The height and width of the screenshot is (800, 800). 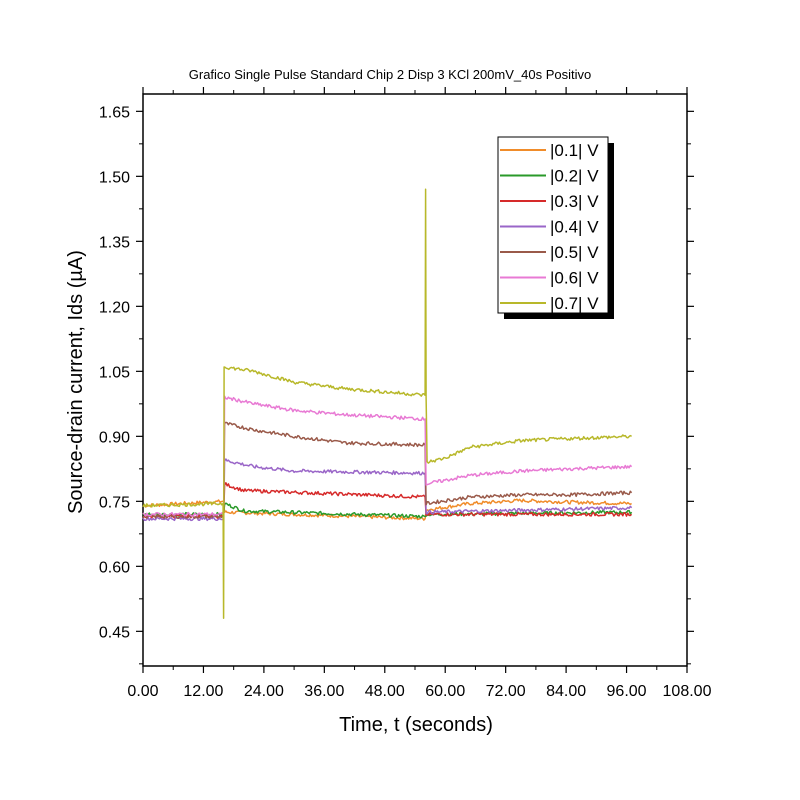 What do you see at coordinates (574, 303) in the screenshot?
I see `legend-label: |0.7| V` at bounding box center [574, 303].